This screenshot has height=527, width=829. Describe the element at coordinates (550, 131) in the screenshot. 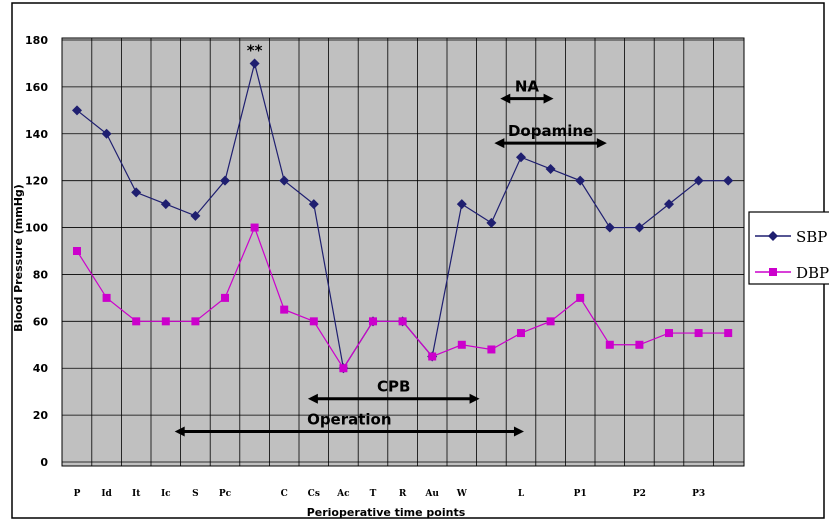

I see `annotation-label: Dopamine` at that location.